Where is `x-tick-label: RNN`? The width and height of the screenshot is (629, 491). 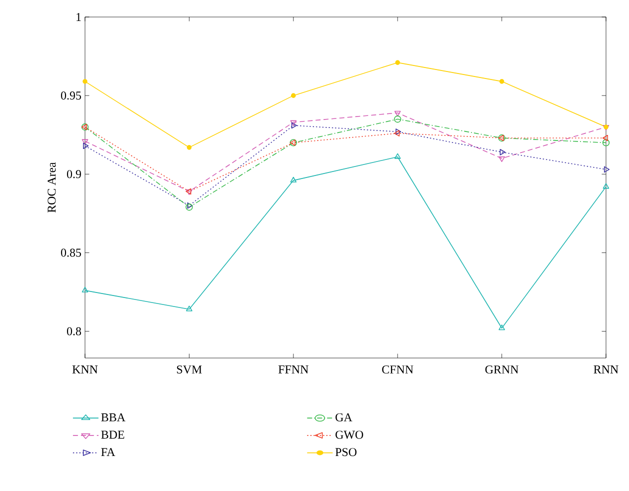
x-tick-label: RNN is located at coordinates (606, 370).